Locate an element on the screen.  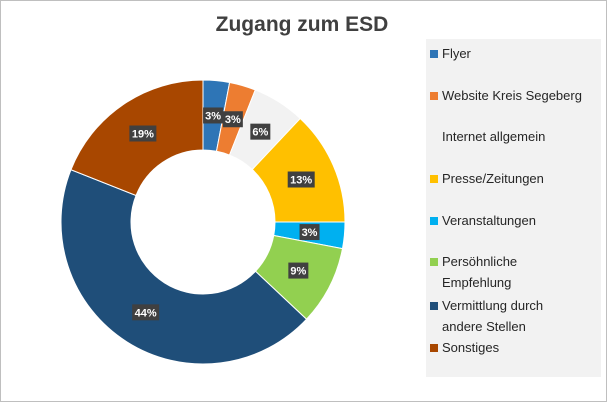
legend-item-flyer: Flyer is located at coordinates (516, 53).